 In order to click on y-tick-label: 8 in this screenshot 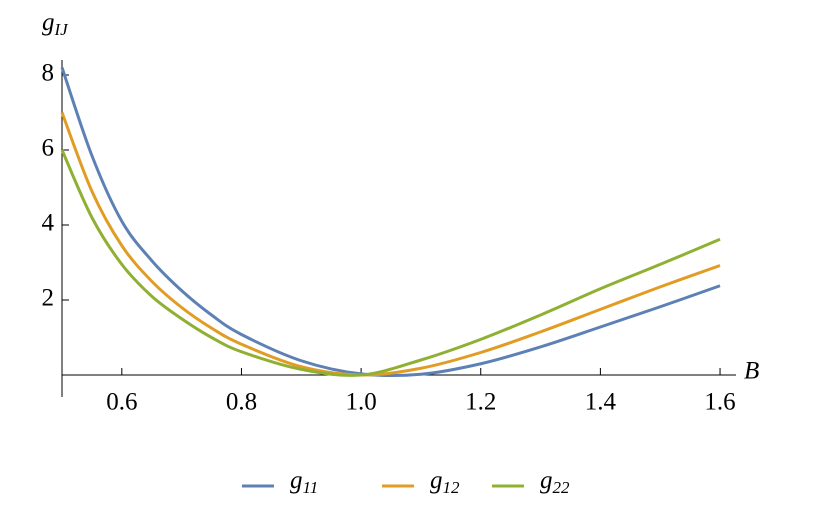, I will do `click(48, 73)`.